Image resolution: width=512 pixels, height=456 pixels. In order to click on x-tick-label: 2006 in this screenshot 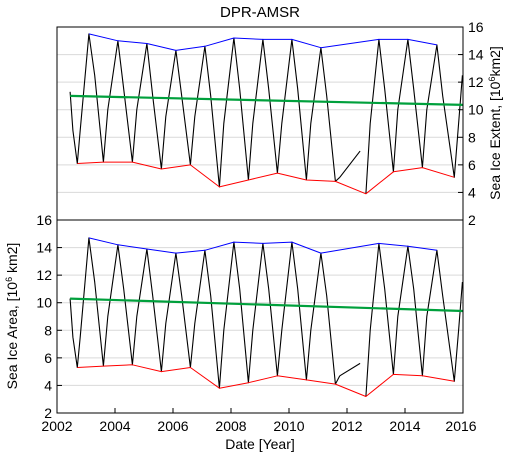, I will do `click(172, 426)`.